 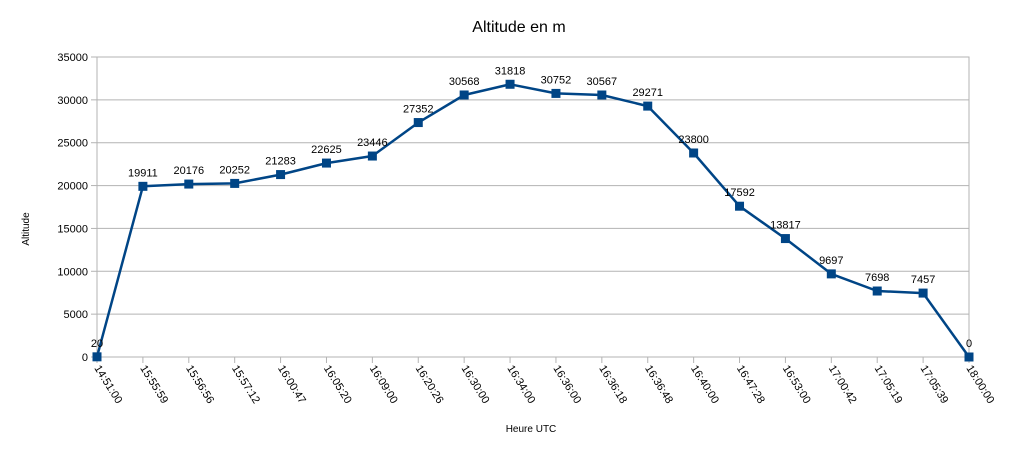 What do you see at coordinates (602, 82) in the screenshot?
I see `data-label-11: 30567` at bounding box center [602, 82].